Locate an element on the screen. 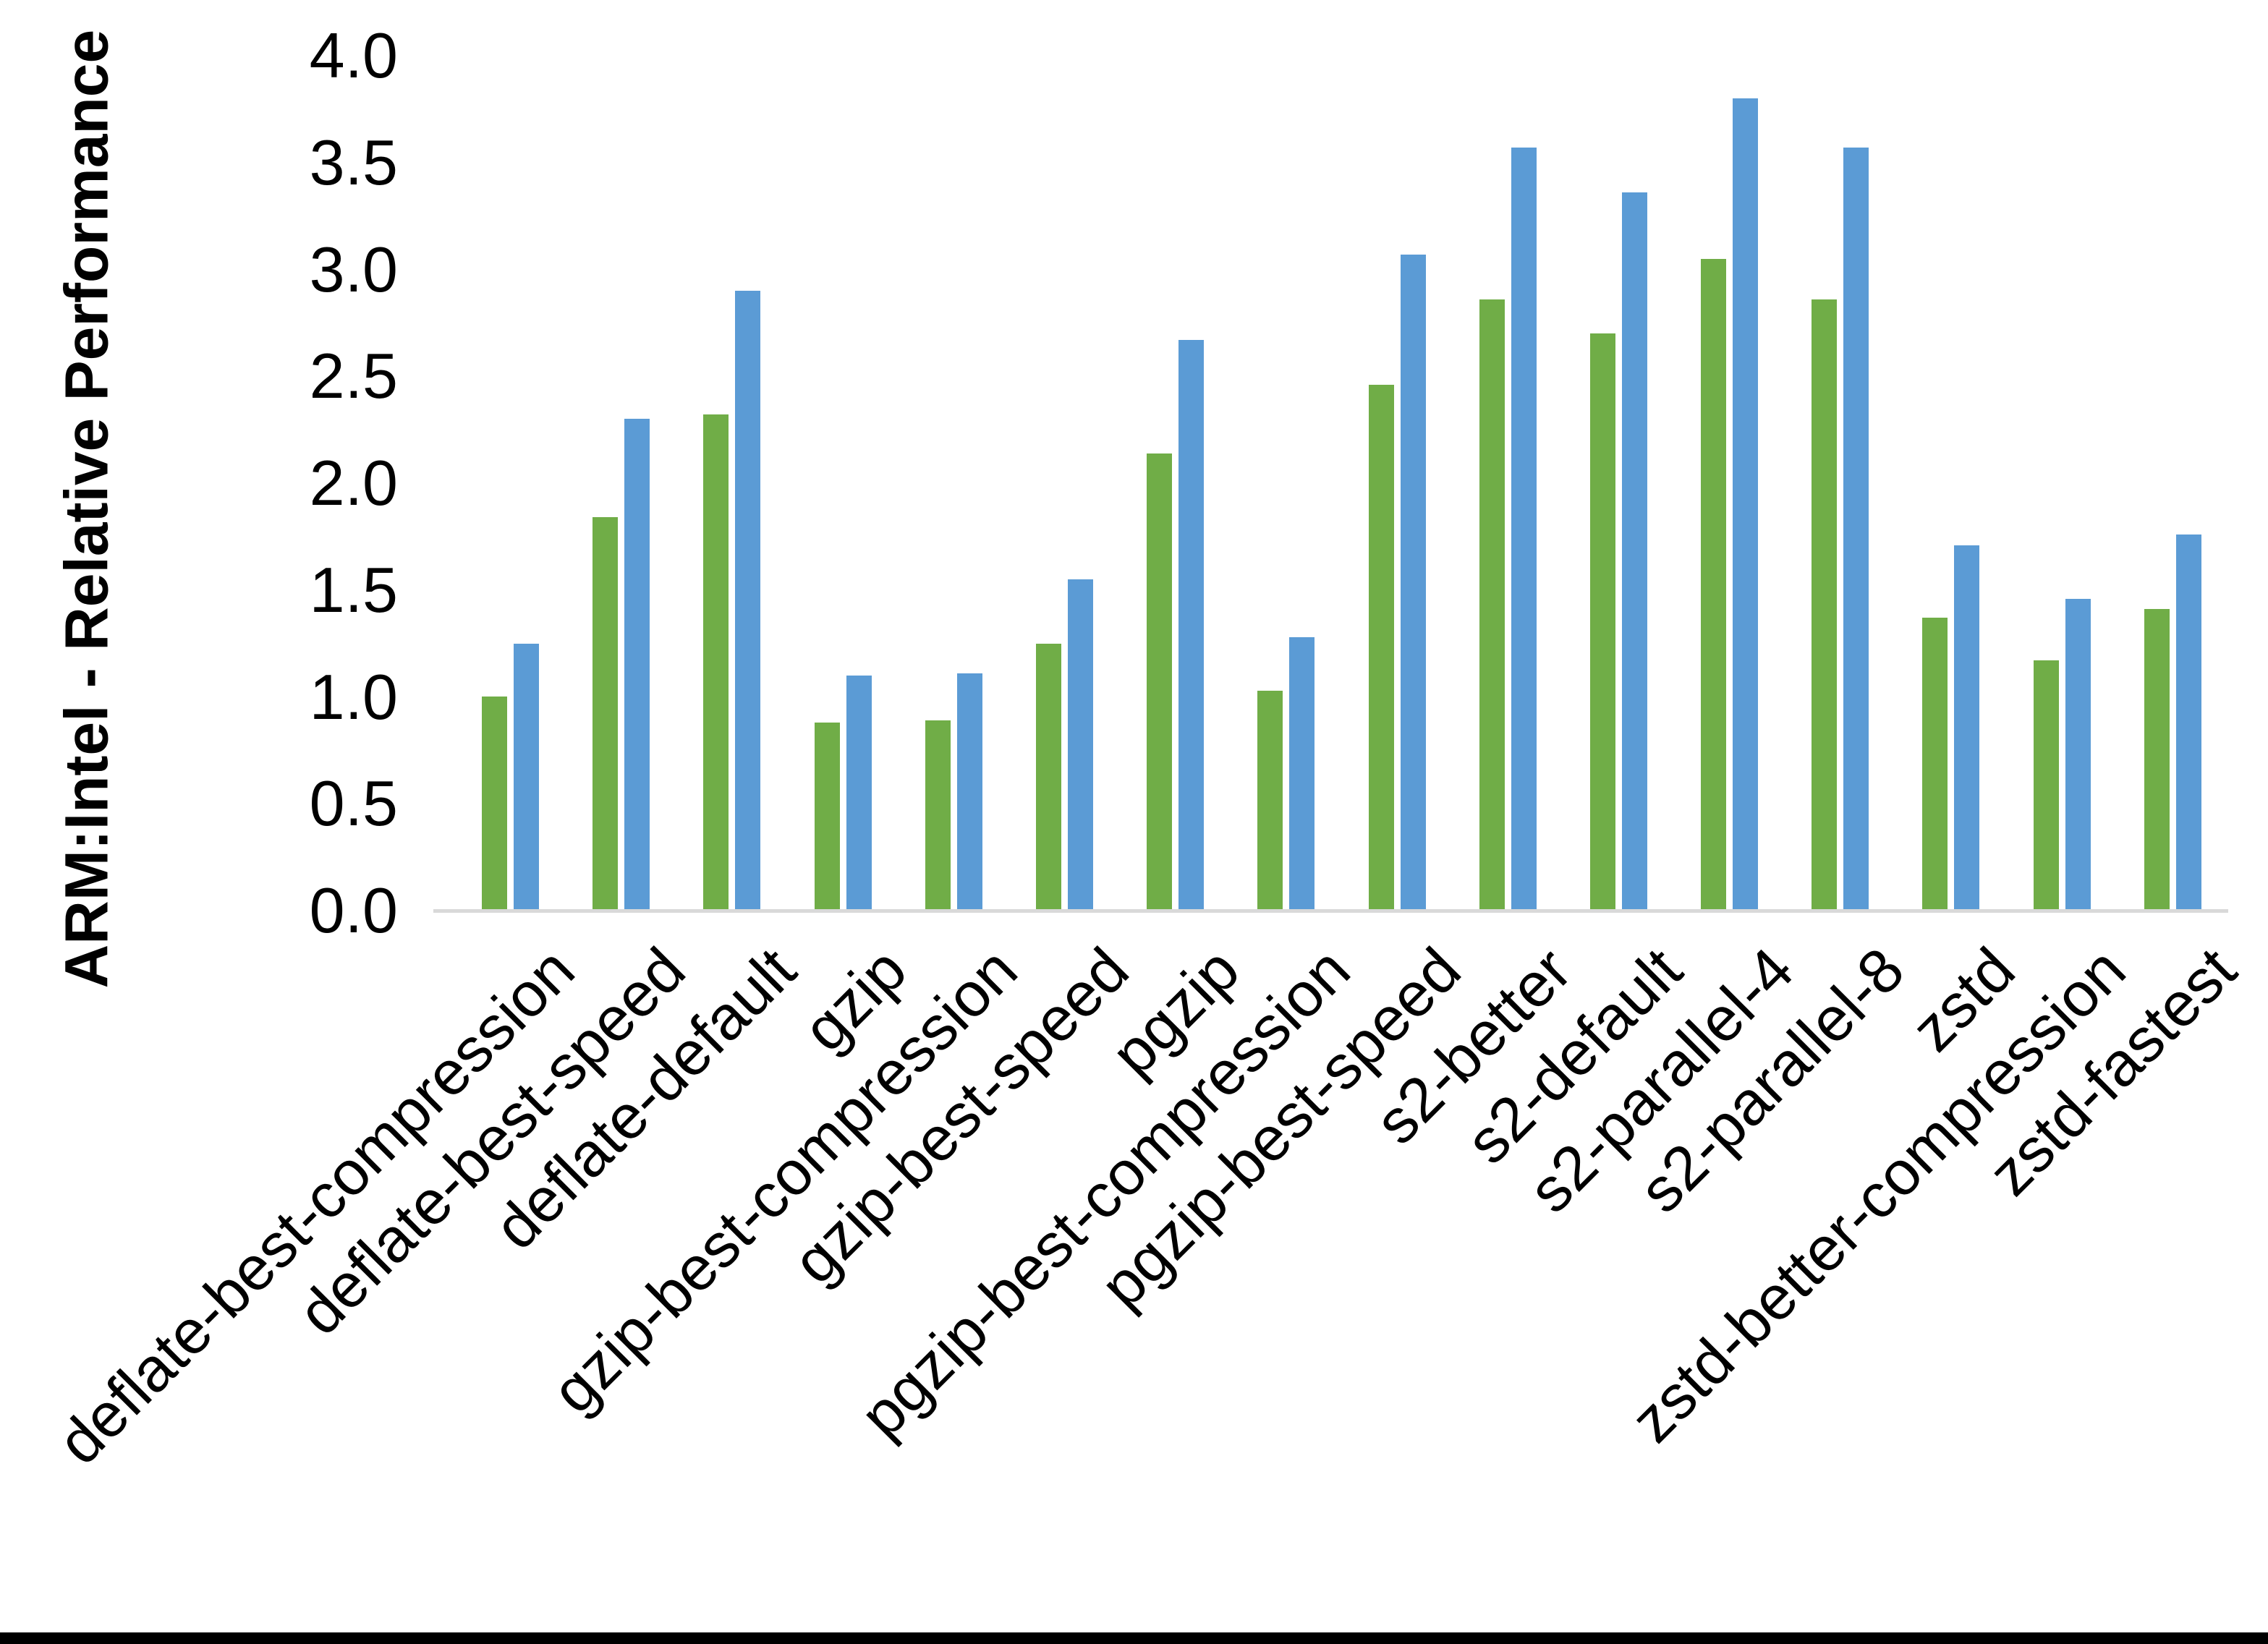  bar-absolute-gzip is located at coordinates (827, 817).